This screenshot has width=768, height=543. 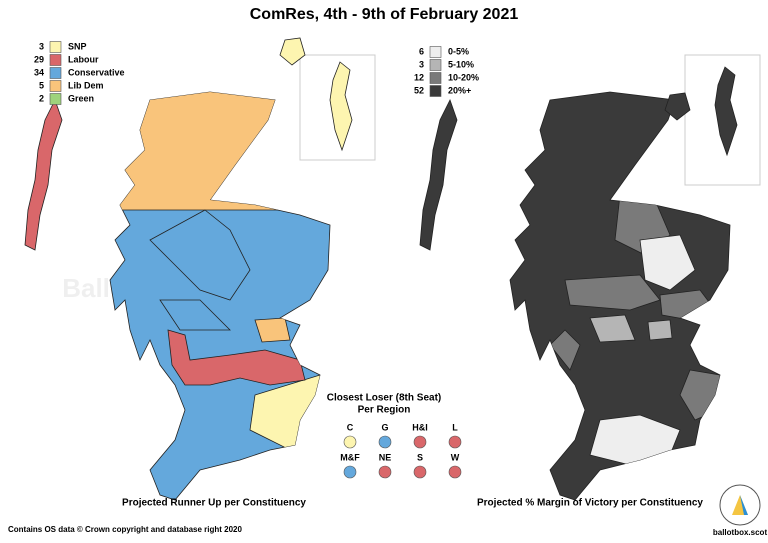 I want to click on left-caption: Projected Runner Up per Constituency, so click(x=214, y=503).